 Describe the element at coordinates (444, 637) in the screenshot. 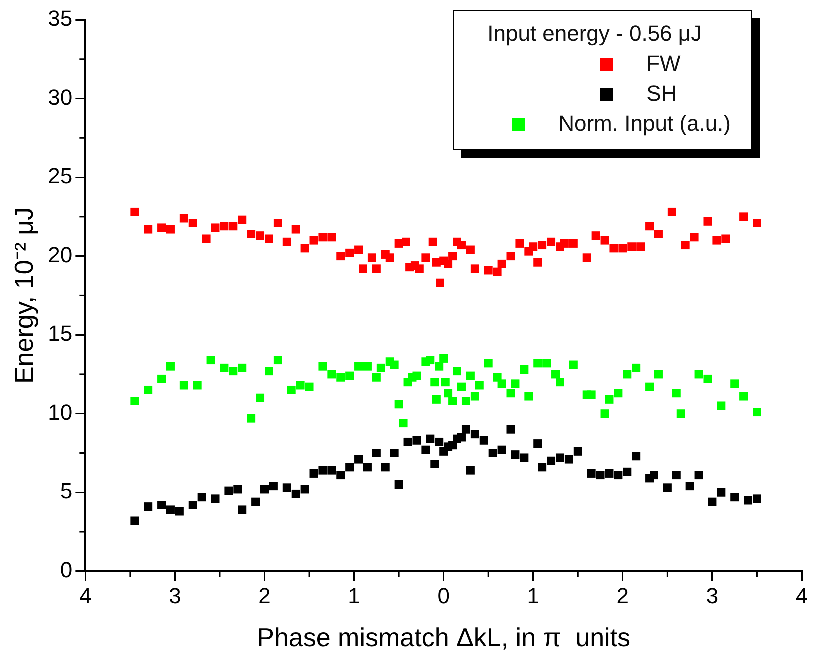

I see `x-axis-title: Phase mismatch ΔkL, in π units` at that location.